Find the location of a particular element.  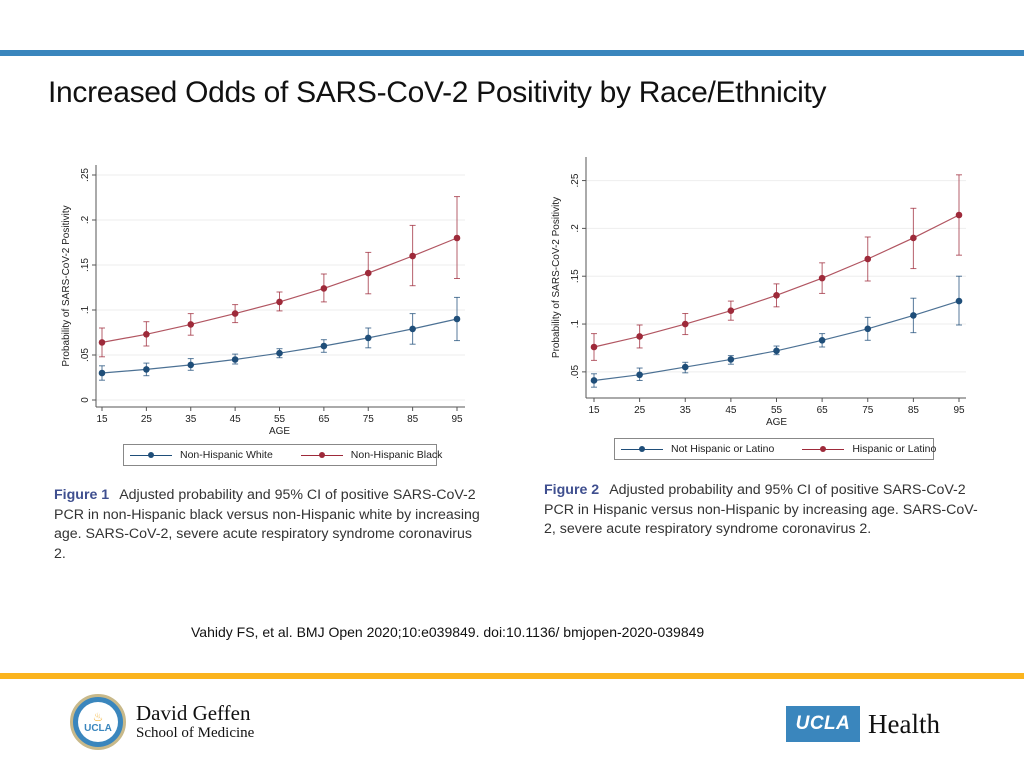

legend-item-hispanic: Hispanic or Latino is located at coordinates (869, 449).